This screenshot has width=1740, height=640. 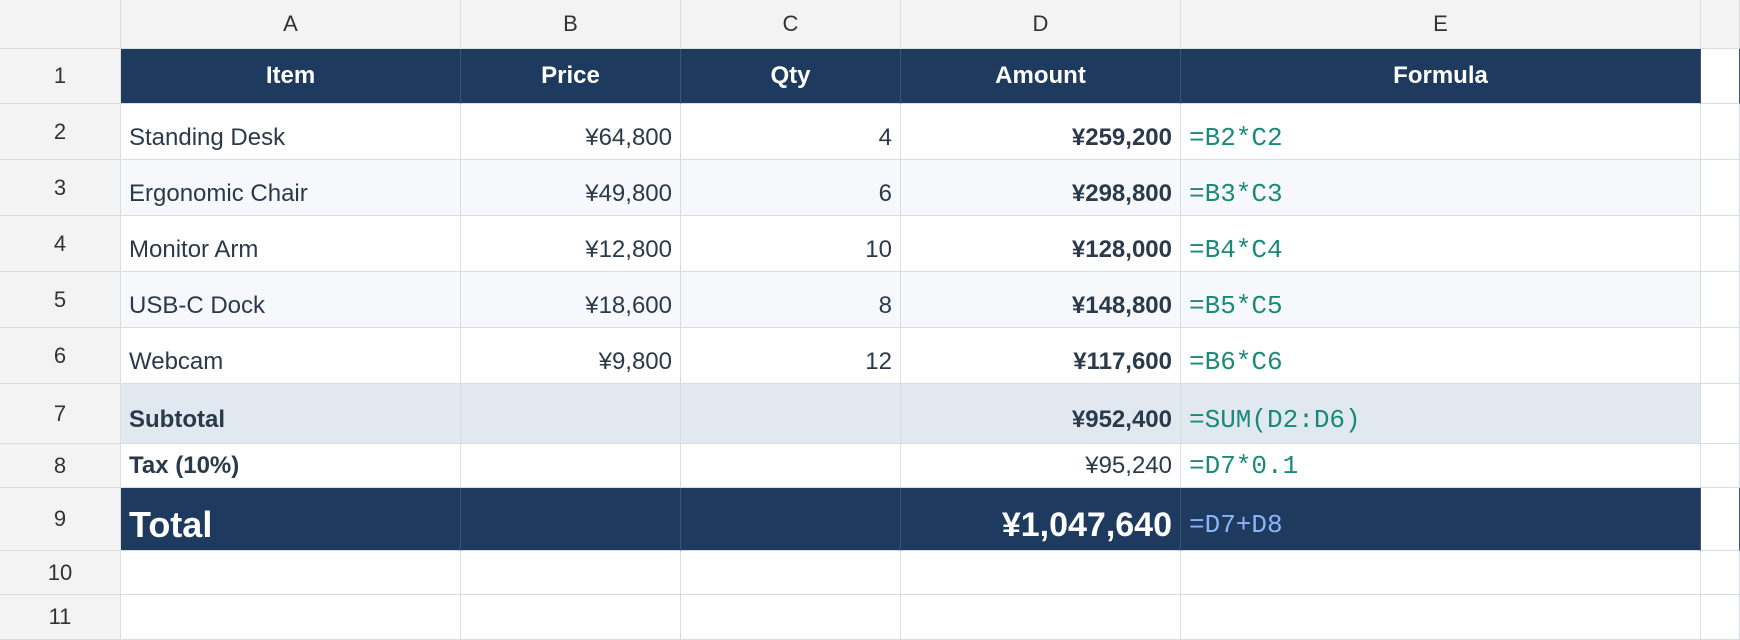 What do you see at coordinates (291, 466) in the screenshot?
I see `item-cell: Tax (10%)` at bounding box center [291, 466].